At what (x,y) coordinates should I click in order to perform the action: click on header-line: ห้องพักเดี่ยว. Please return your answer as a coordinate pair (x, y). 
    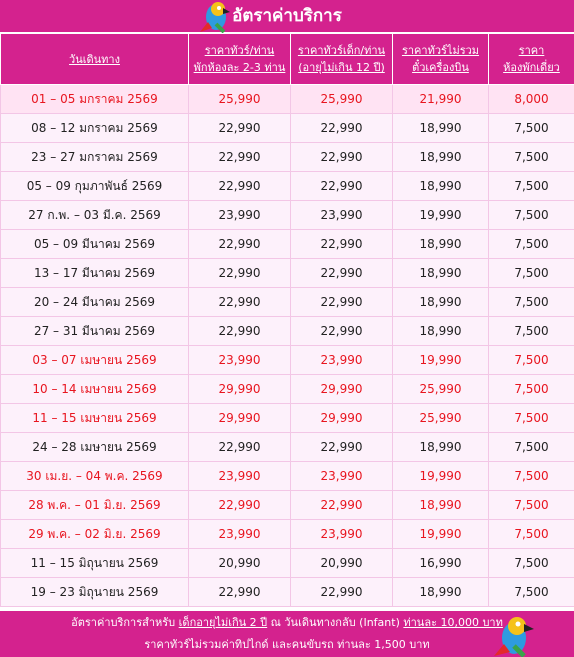
    Looking at the image, I should click on (531, 67).